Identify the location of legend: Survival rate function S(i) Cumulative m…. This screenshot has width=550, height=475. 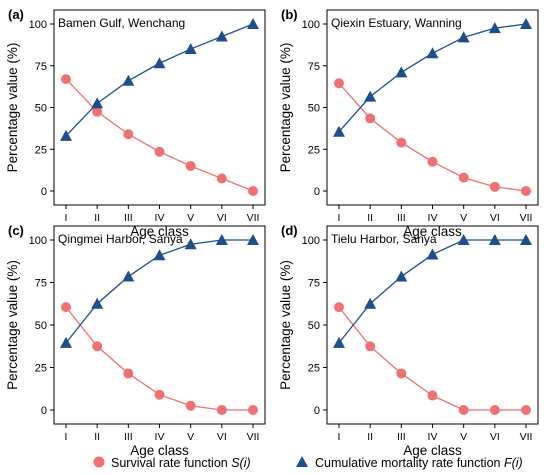
(308, 463).